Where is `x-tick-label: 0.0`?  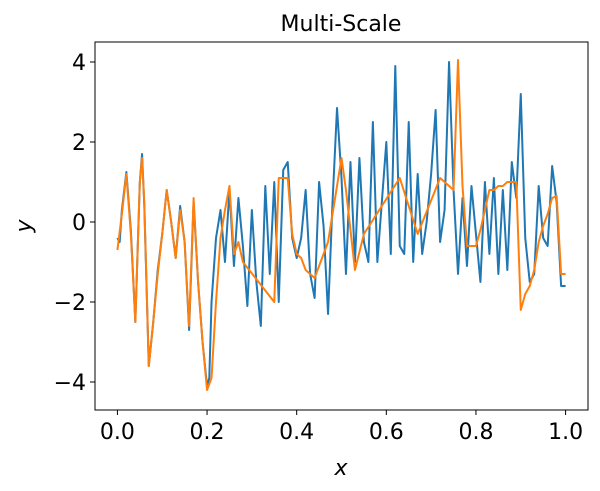
x-tick-label: 0.0 is located at coordinates (117, 432).